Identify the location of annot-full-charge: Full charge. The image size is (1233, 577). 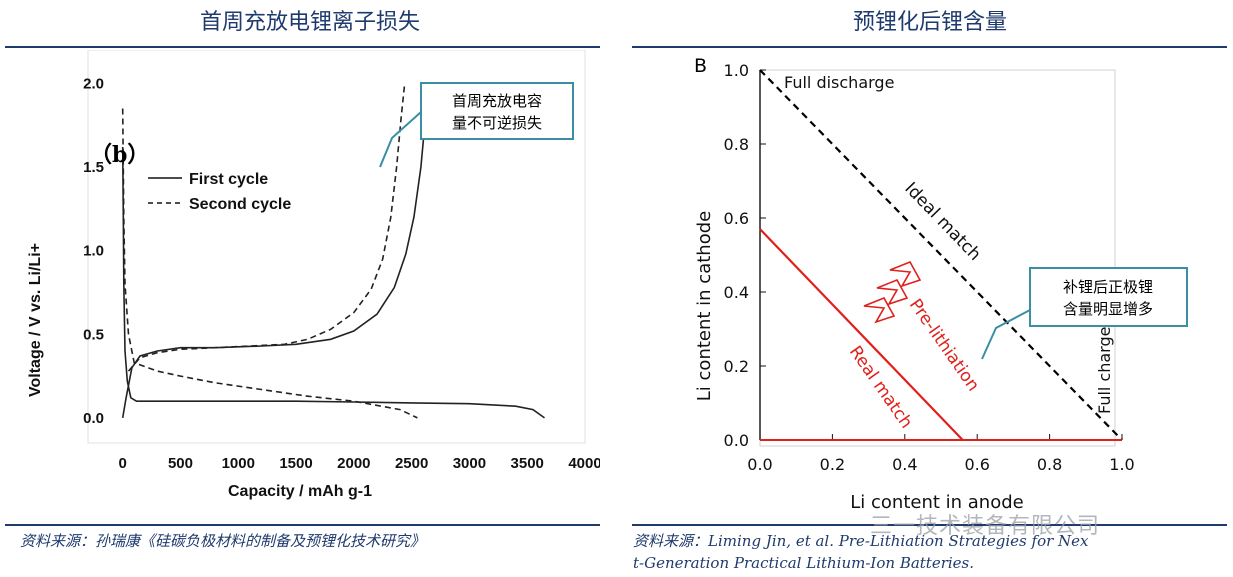
(1104, 370).